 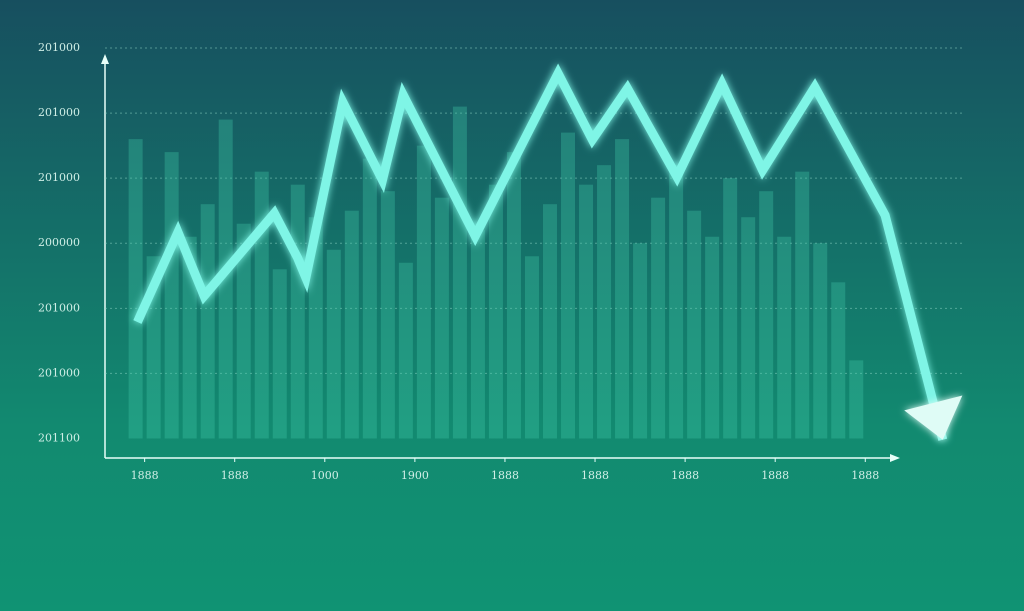 I want to click on y-axis-arrow, so click(x=105, y=59).